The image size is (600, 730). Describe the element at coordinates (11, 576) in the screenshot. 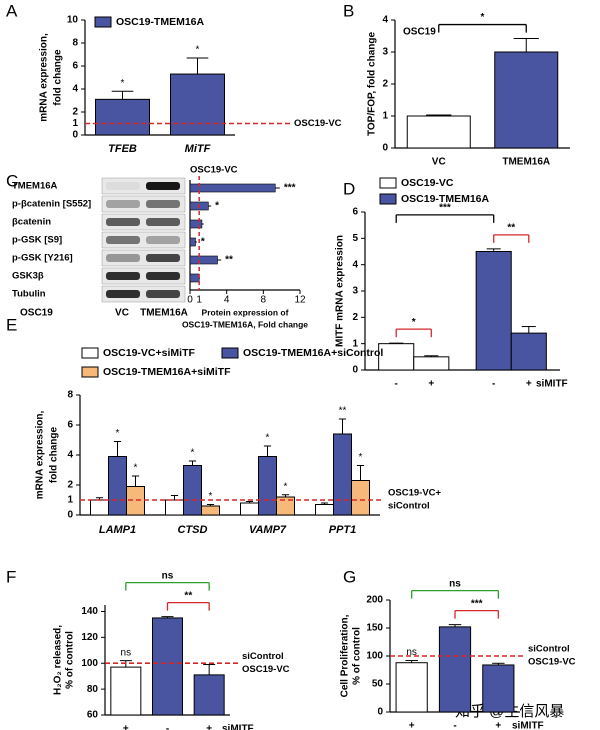

I see `panel-letter: F` at that location.